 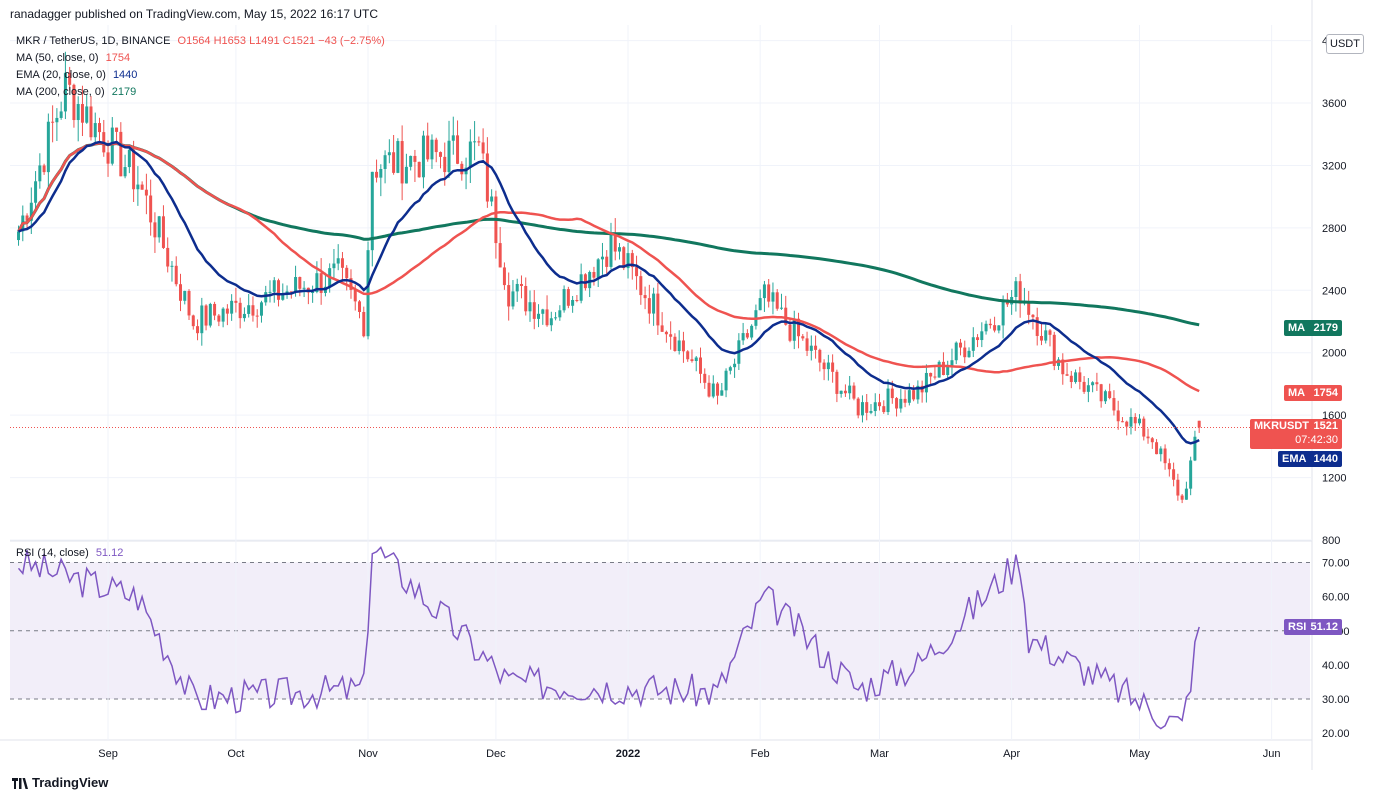 What do you see at coordinates (1334, 229) in the screenshot?
I see `price-tick-label: 2800` at bounding box center [1334, 229].